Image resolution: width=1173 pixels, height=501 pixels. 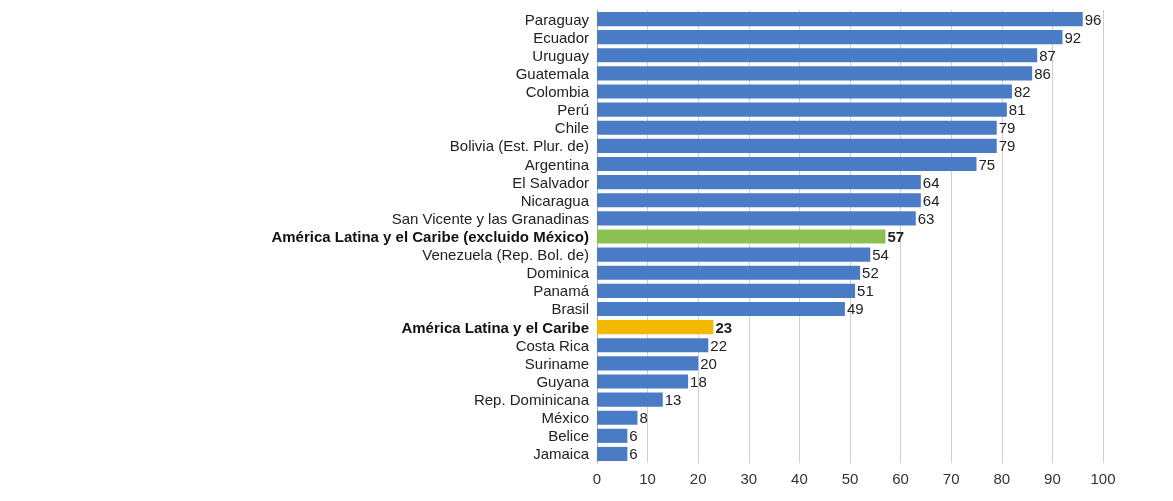 I want to click on data-label: 54, so click(x=880, y=255).